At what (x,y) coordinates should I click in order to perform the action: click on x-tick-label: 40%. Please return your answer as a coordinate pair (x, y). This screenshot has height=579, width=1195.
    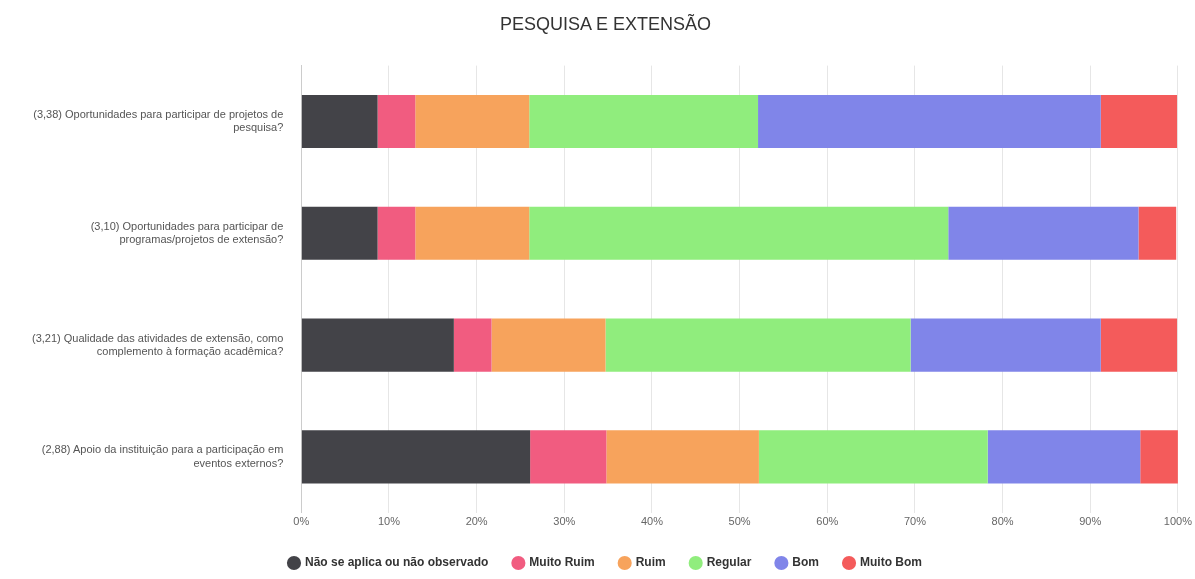
    Looking at the image, I should click on (652, 521).